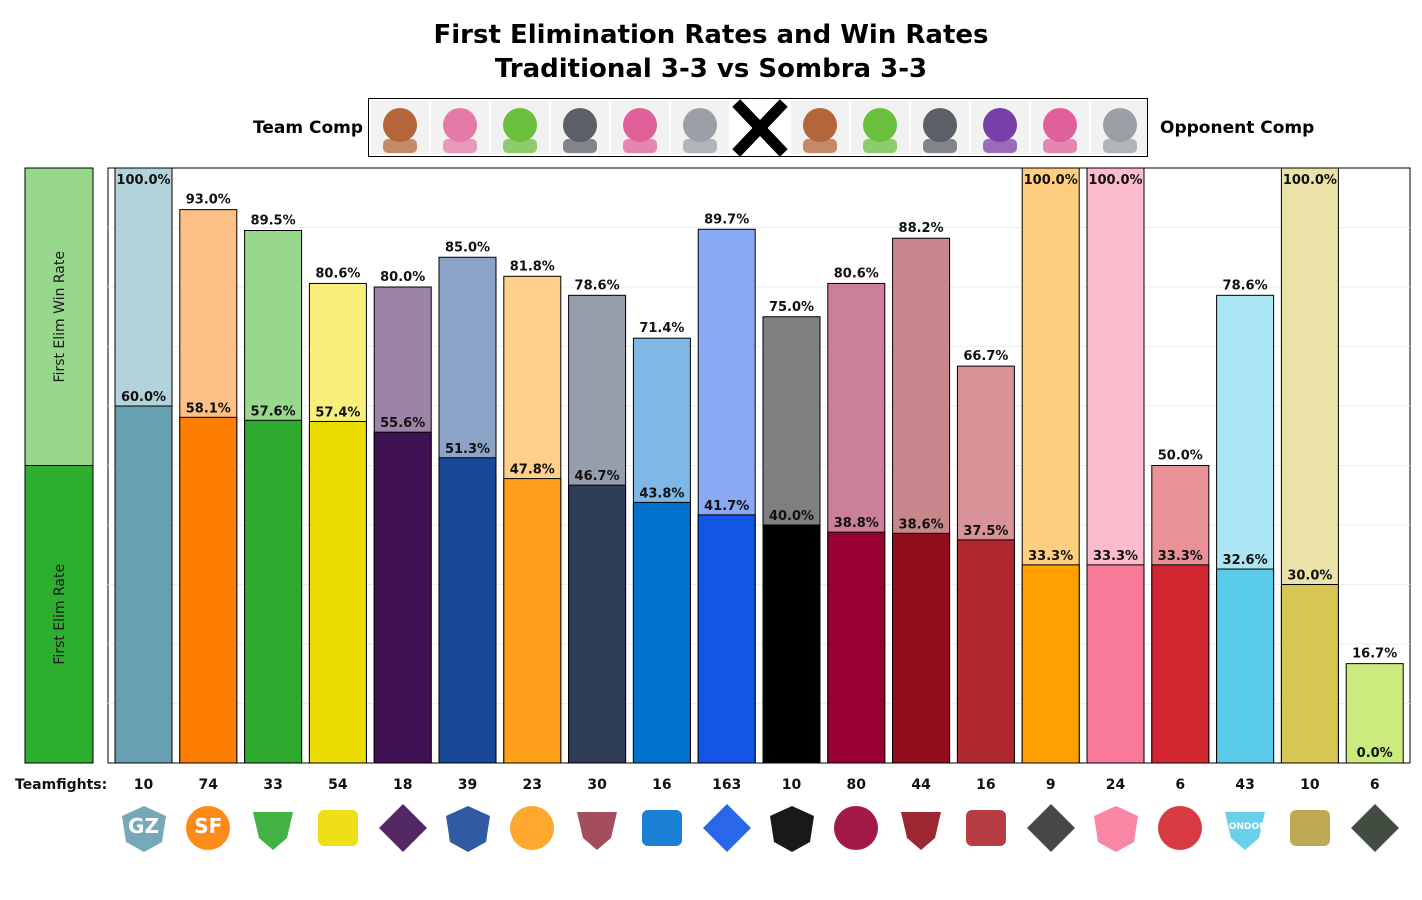  Describe the element at coordinates (460, 127) in the screenshot. I see `dva-portrait-icon` at that location.